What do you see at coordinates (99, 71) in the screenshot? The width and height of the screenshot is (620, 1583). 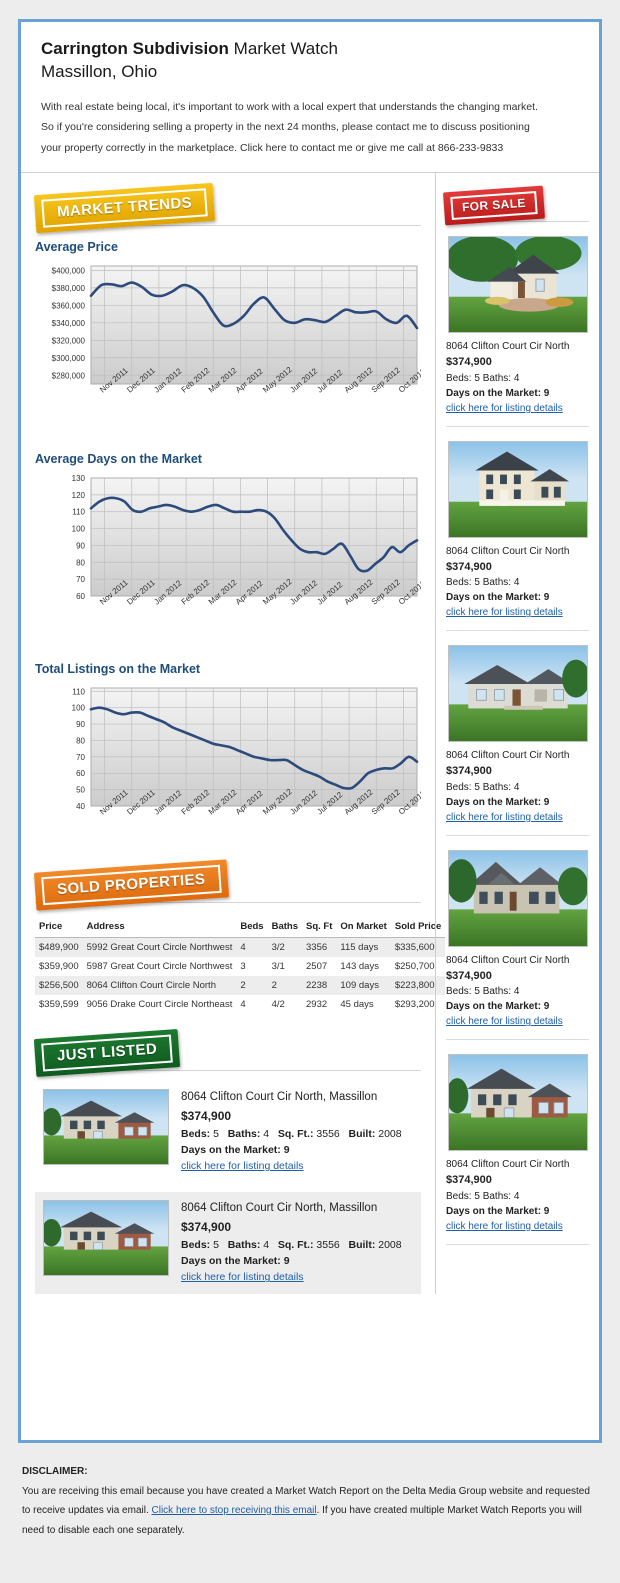 I see `page-subtitle: Massillon, Ohio` at bounding box center [99, 71].